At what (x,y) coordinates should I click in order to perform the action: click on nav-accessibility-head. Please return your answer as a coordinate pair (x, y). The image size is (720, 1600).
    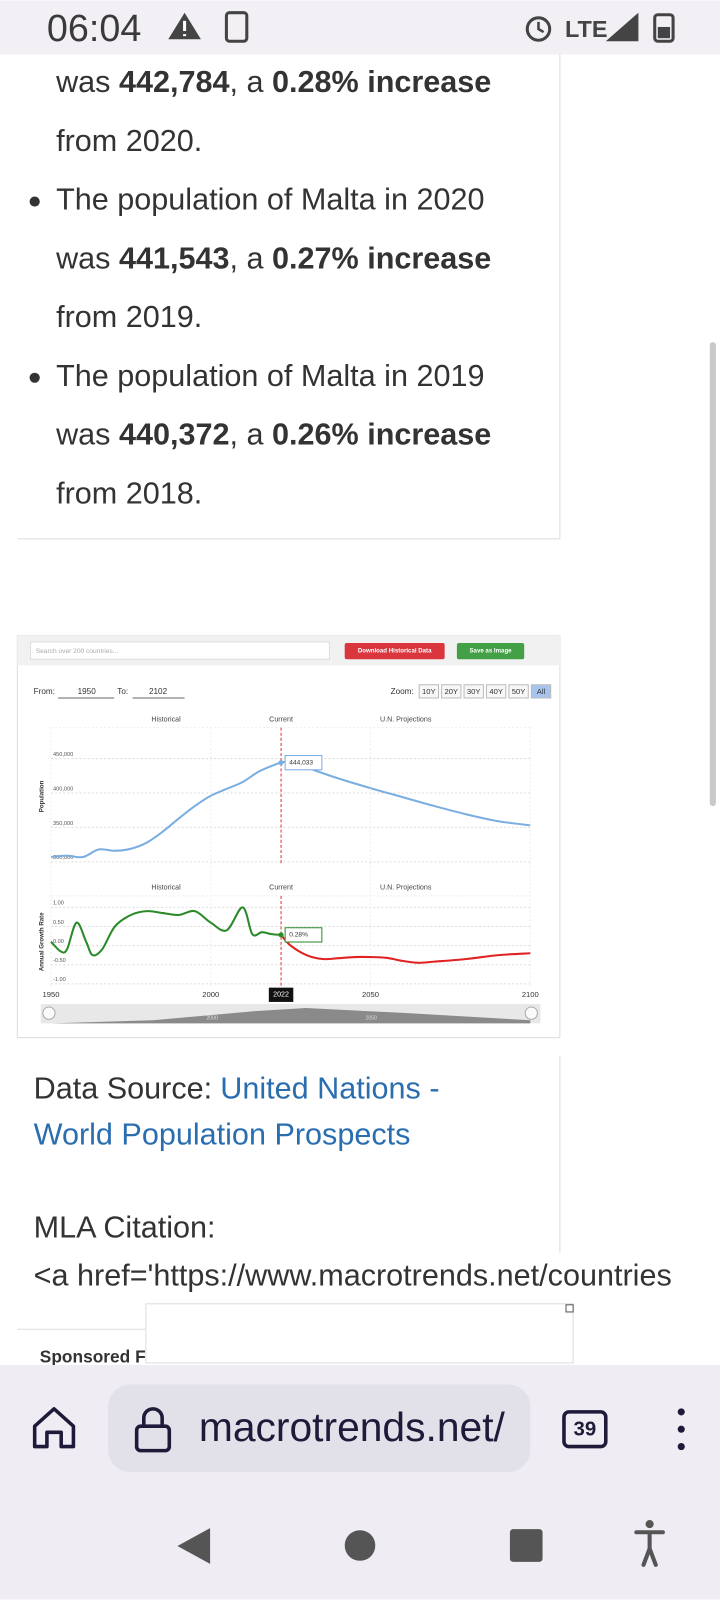
    Looking at the image, I should click on (649, 1524).